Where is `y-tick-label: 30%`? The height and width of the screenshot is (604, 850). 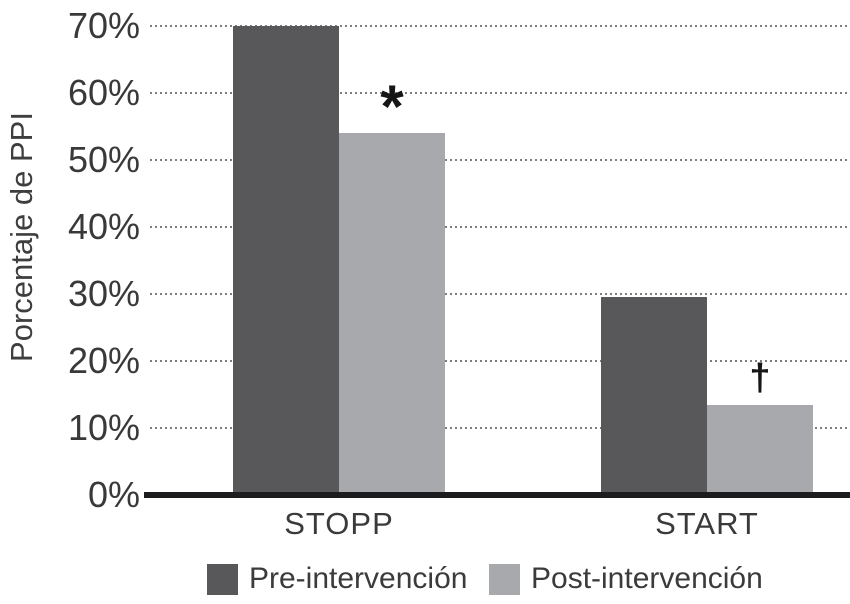 y-tick-label: 30% is located at coordinates (103, 293).